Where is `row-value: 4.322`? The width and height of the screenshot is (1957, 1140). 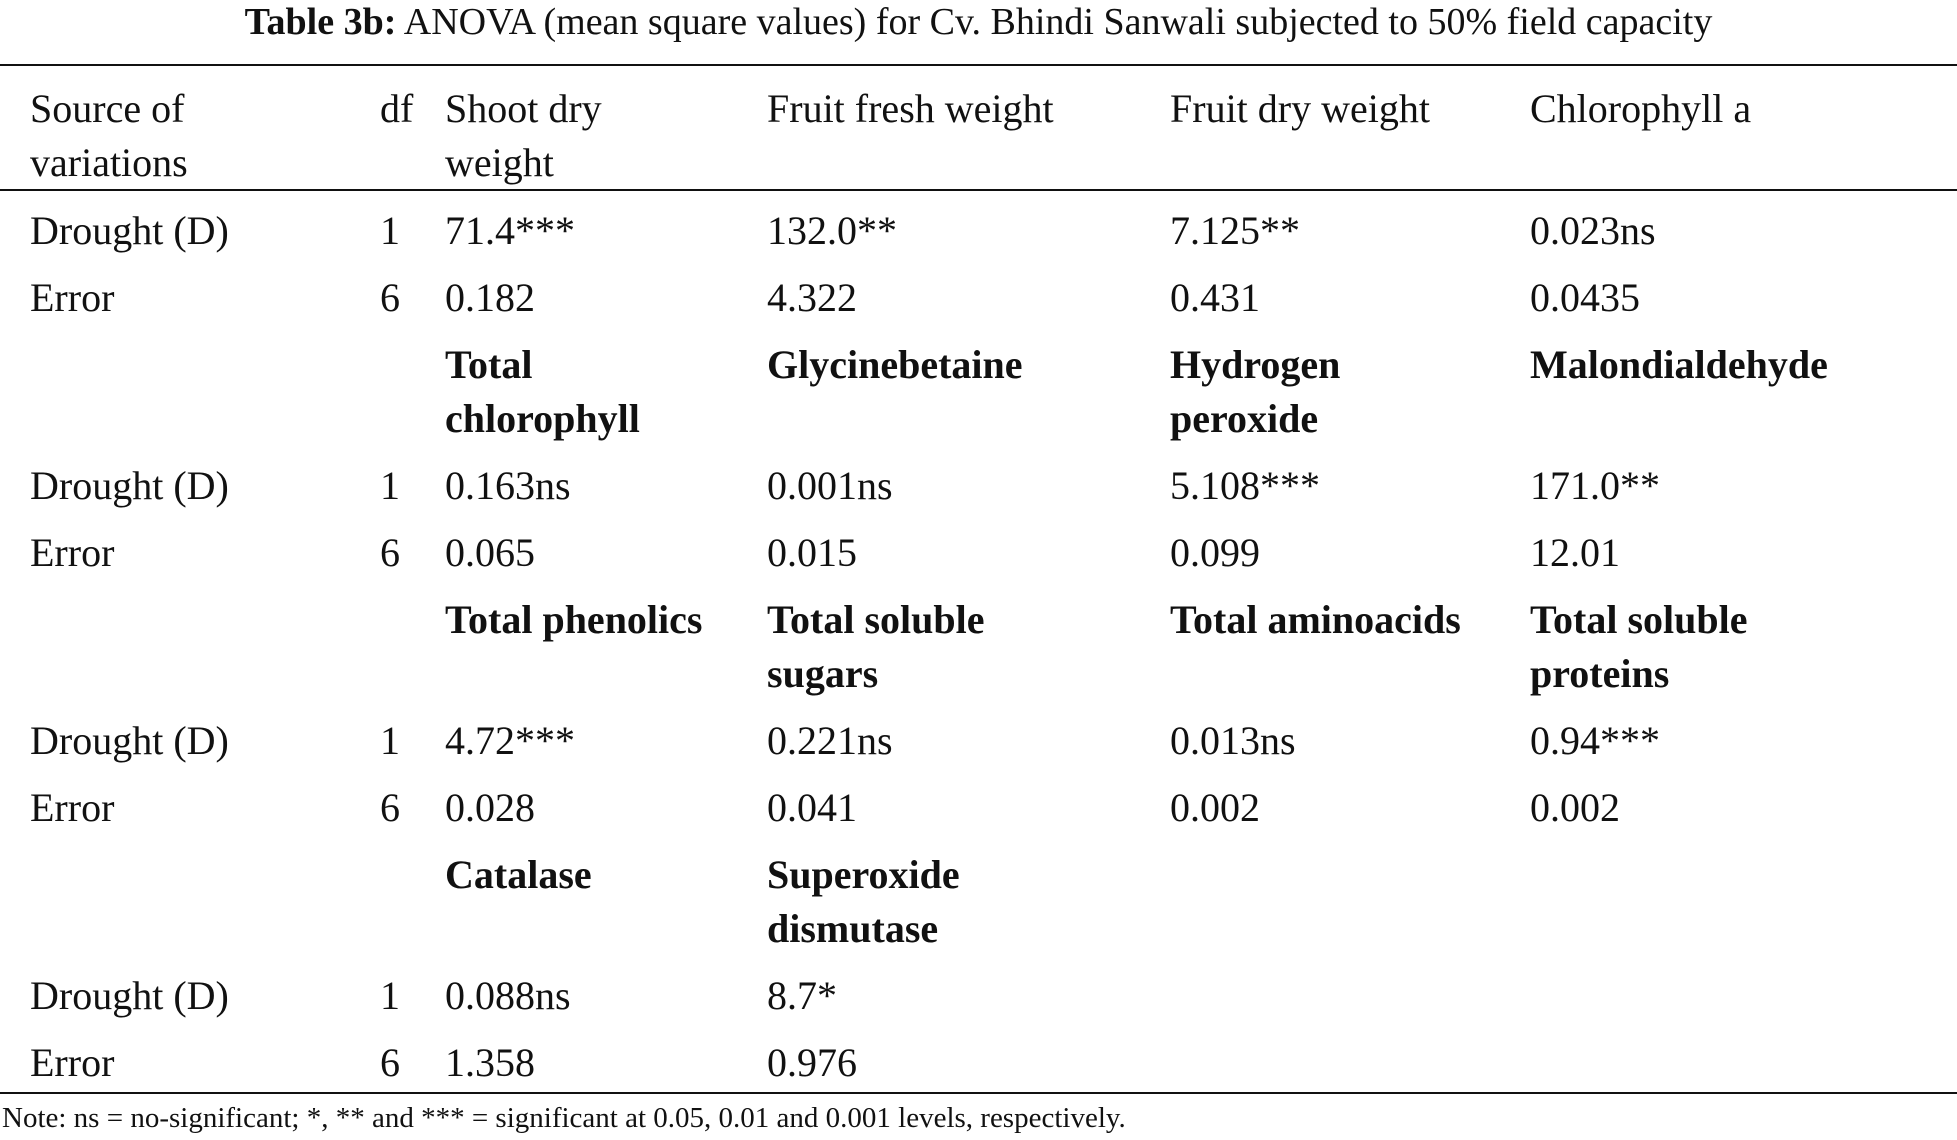
row-value: 4.322 is located at coordinates (812, 297).